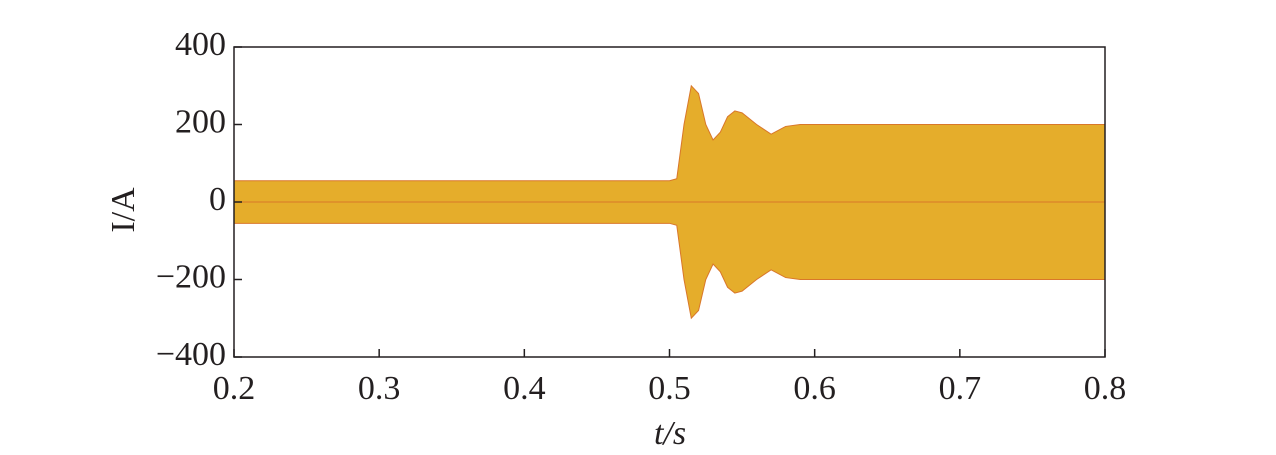 The height and width of the screenshot is (455, 1276). Describe the element at coordinates (1105, 388) in the screenshot. I see `x-tick-label: 0.8` at that location.